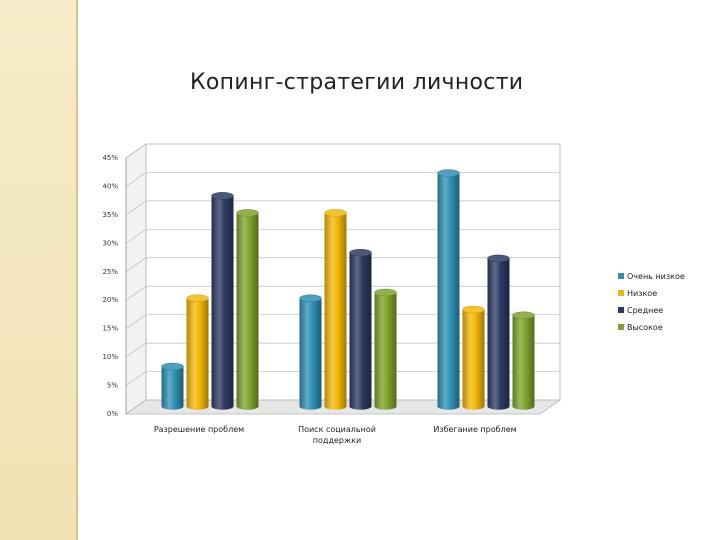 The width and height of the screenshot is (720, 540). What do you see at coordinates (642, 293) in the screenshot?
I see `legend-label: Низкое` at bounding box center [642, 293].